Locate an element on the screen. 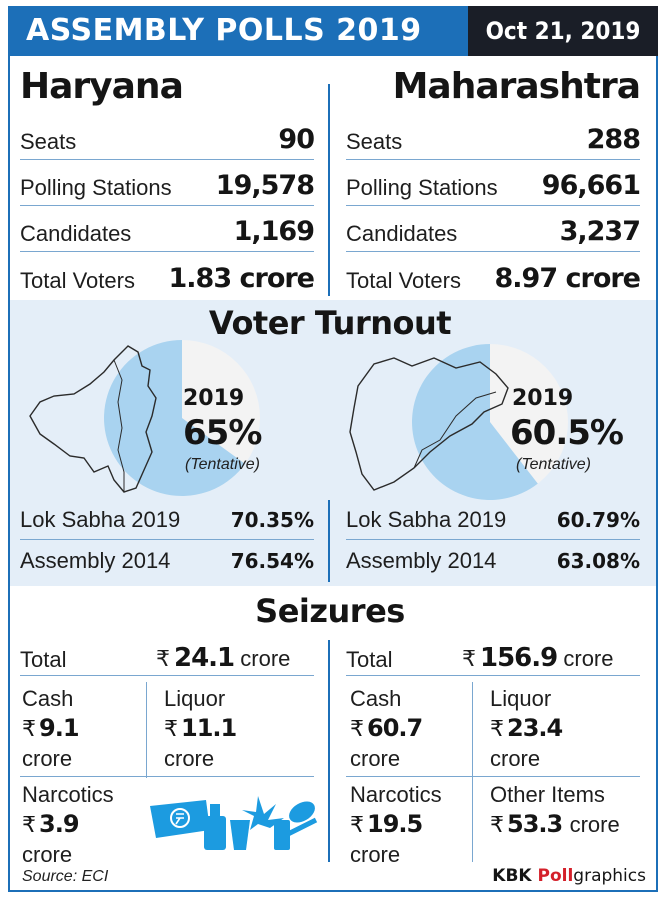 The image size is (660, 900). seizures-divider is located at coordinates (329, 751).